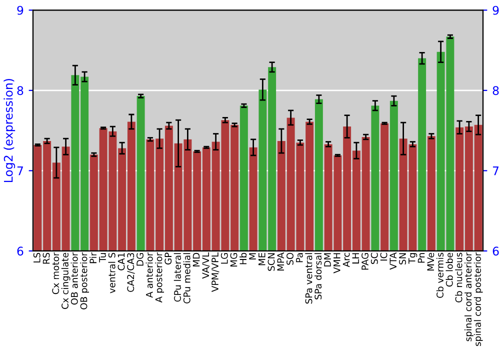 This screenshot has height=350, width=500. What do you see at coordinates (65, 280) in the screenshot?
I see `x-tick-label: Cx cingulate` at bounding box center [65, 280].